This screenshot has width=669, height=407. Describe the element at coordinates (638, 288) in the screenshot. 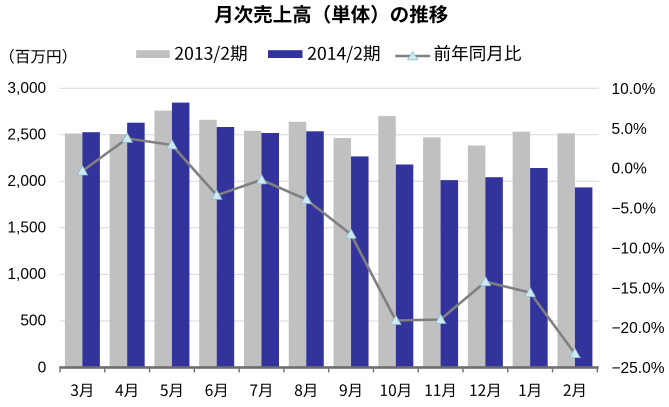

I see `svg-text: −15.0%` at that location.